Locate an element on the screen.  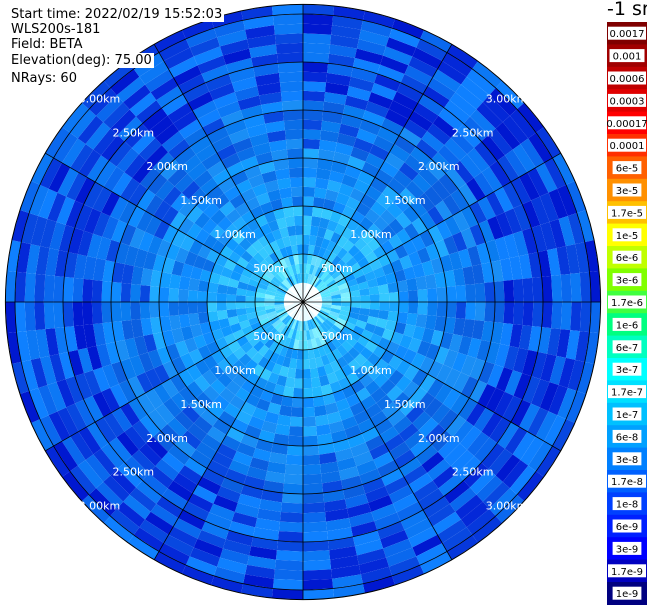
range-ring-label: 2.00km is located at coordinates (439, 438).